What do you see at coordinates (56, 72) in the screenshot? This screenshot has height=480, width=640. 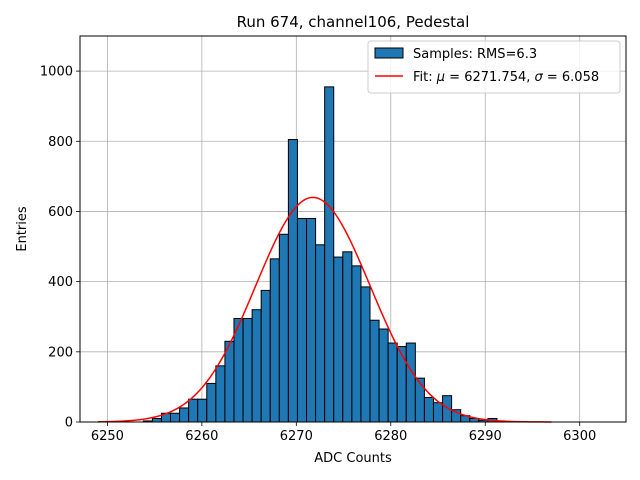 I see `y-tick-label: 1000` at bounding box center [56, 72].